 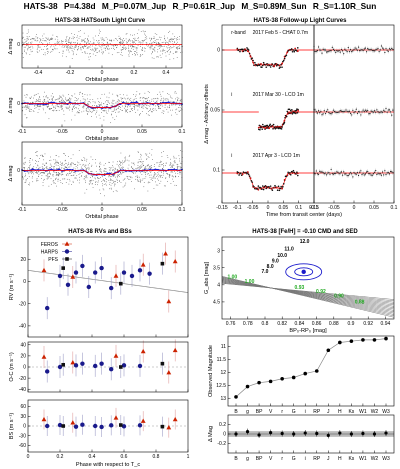 I want to click on hatsouth-x-tick-label: -0.4, so click(x=38, y=73).